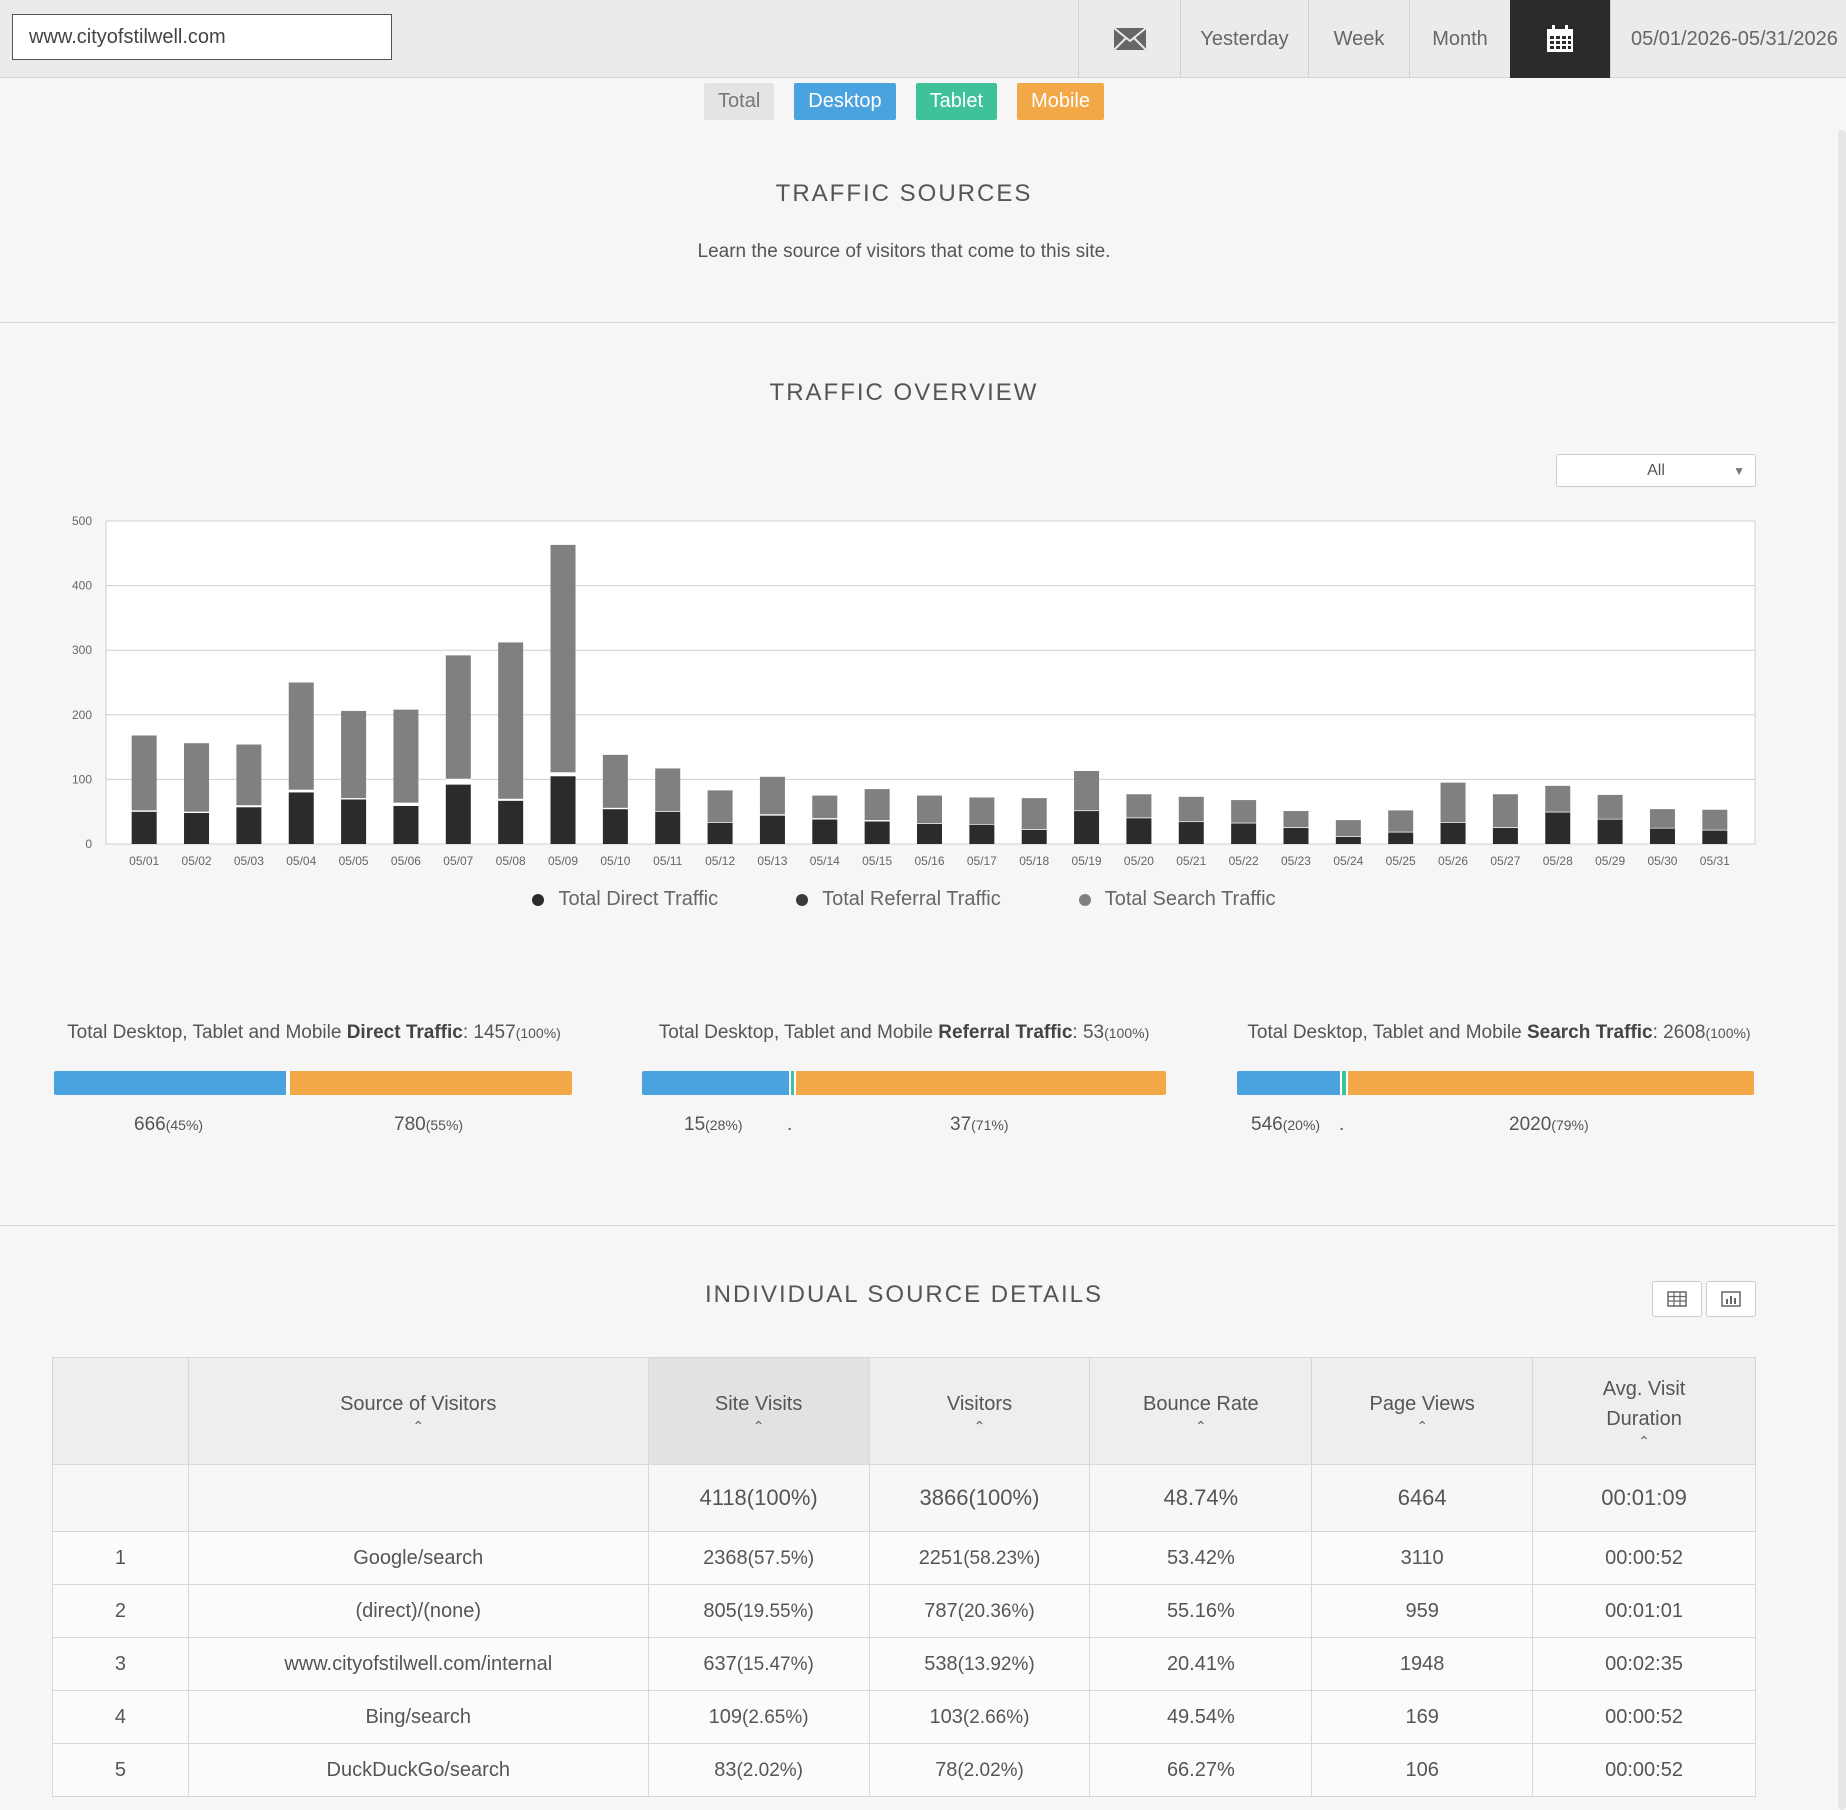  I want to click on search-traffic-bar, so click(1495, 1083).